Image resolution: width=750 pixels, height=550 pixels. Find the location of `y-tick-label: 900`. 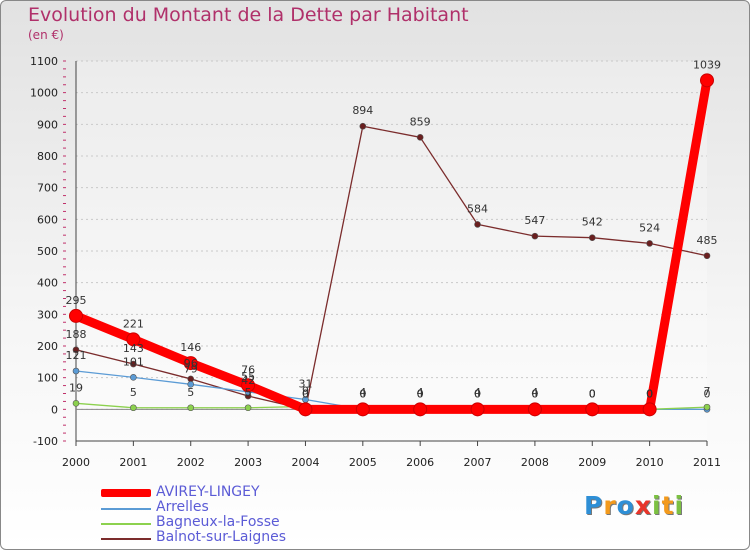

y-tick-label: 900 is located at coordinates (47, 124).